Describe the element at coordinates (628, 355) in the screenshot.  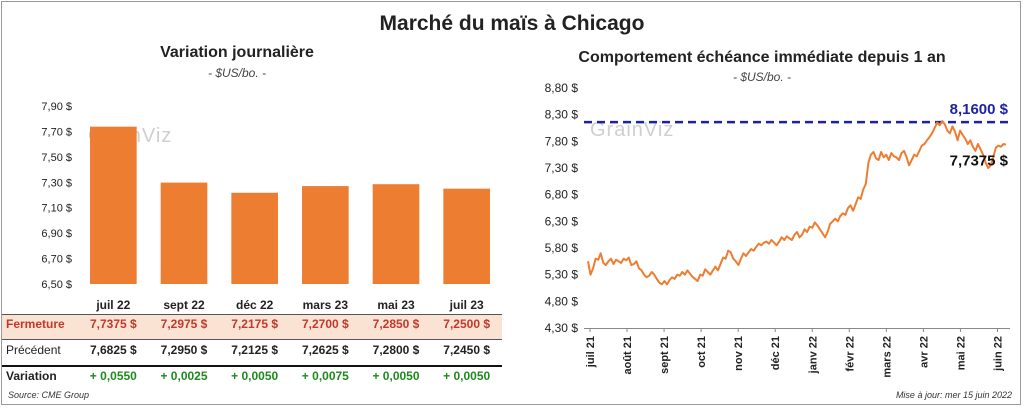
I see `x-tick-label: août 21` at that location.